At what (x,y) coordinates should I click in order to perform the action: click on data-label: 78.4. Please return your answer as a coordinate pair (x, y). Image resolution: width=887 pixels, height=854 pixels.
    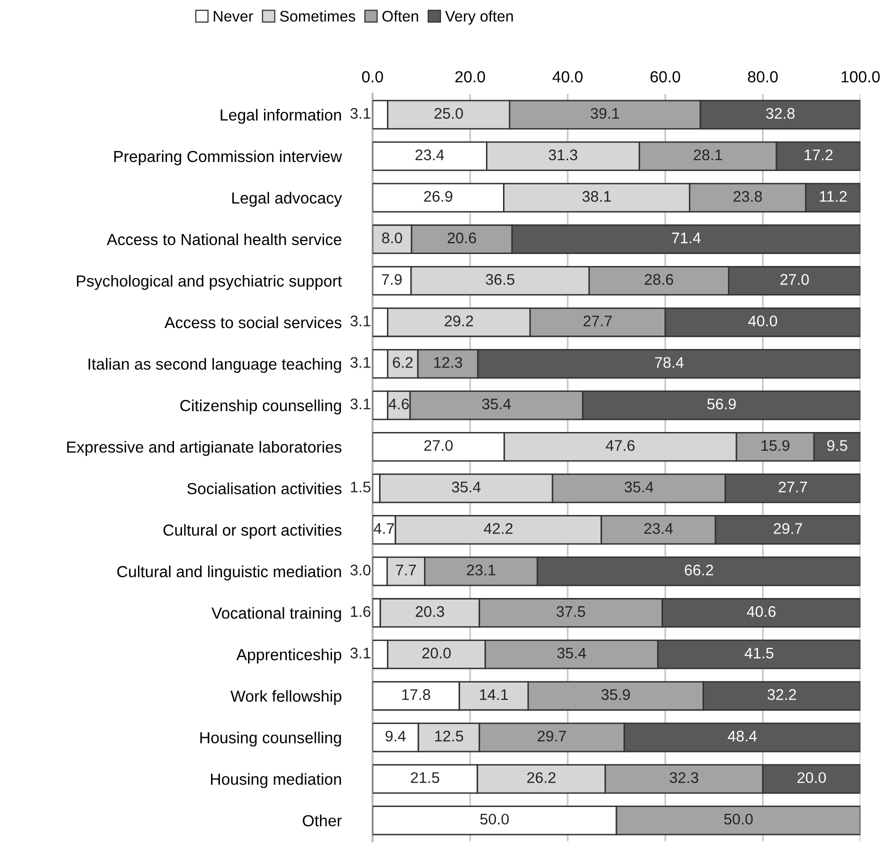
    Looking at the image, I should click on (669, 362).